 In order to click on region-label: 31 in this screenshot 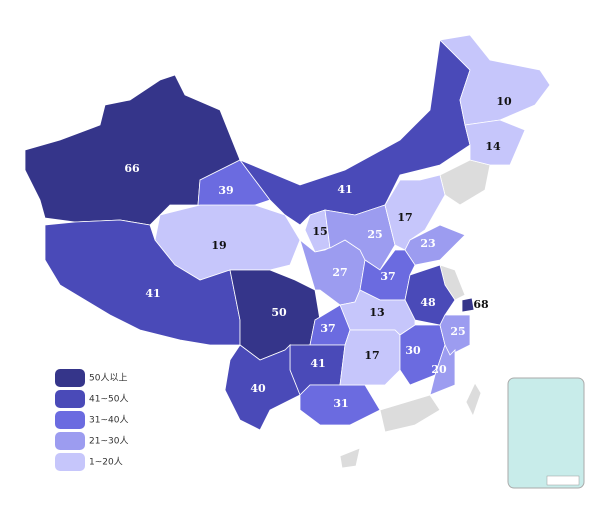, I will do `click(340, 403)`.